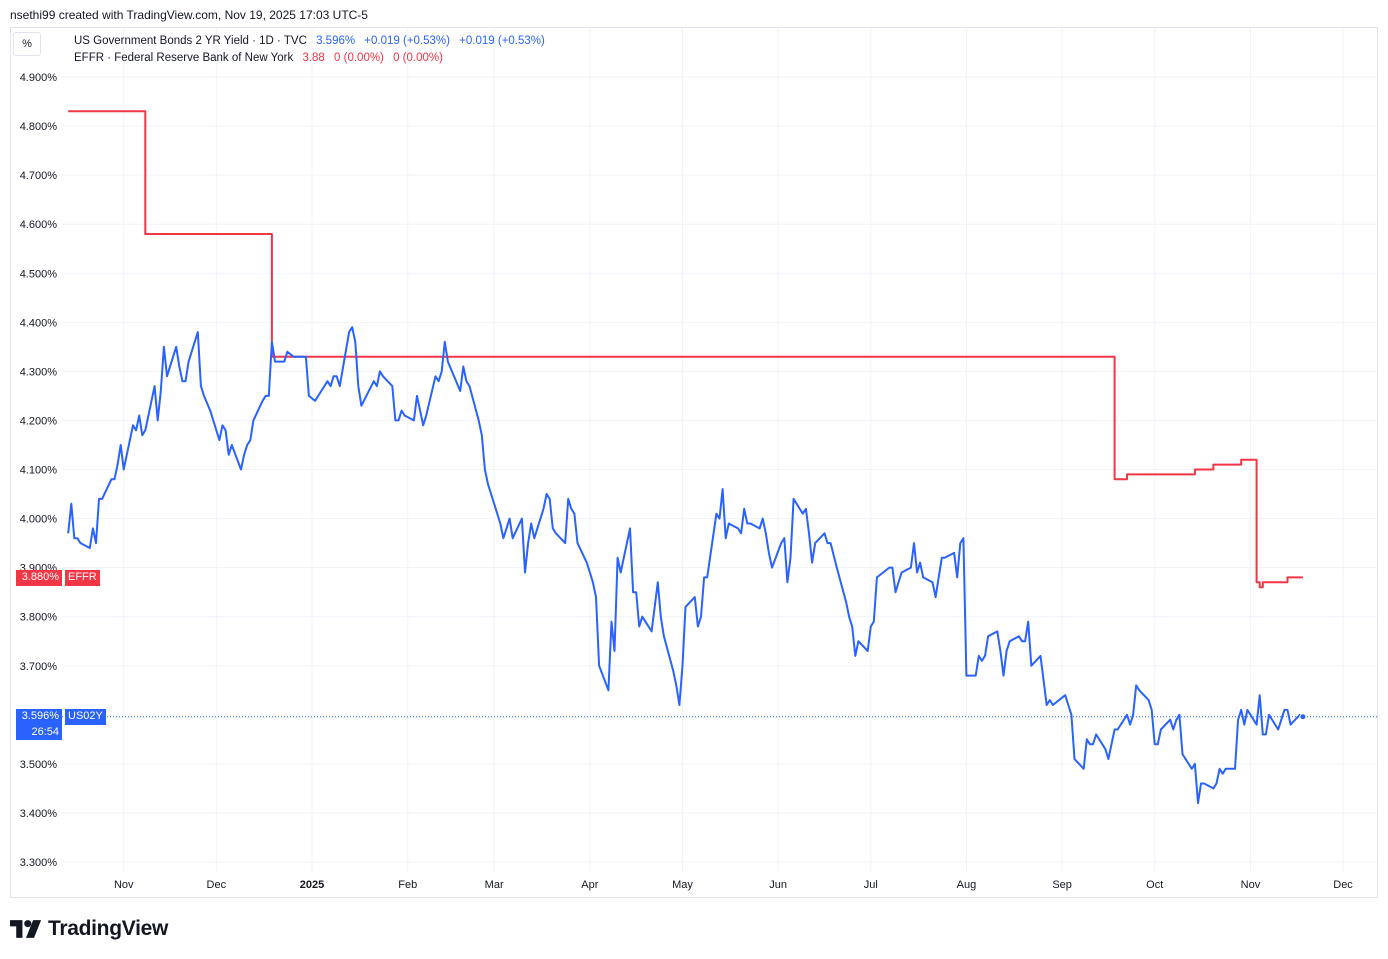 The height and width of the screenshot is (959, 1388). Describe the element at coordinates (682, 885) in the screenshot. I see `x-tick-label: May` at that location.